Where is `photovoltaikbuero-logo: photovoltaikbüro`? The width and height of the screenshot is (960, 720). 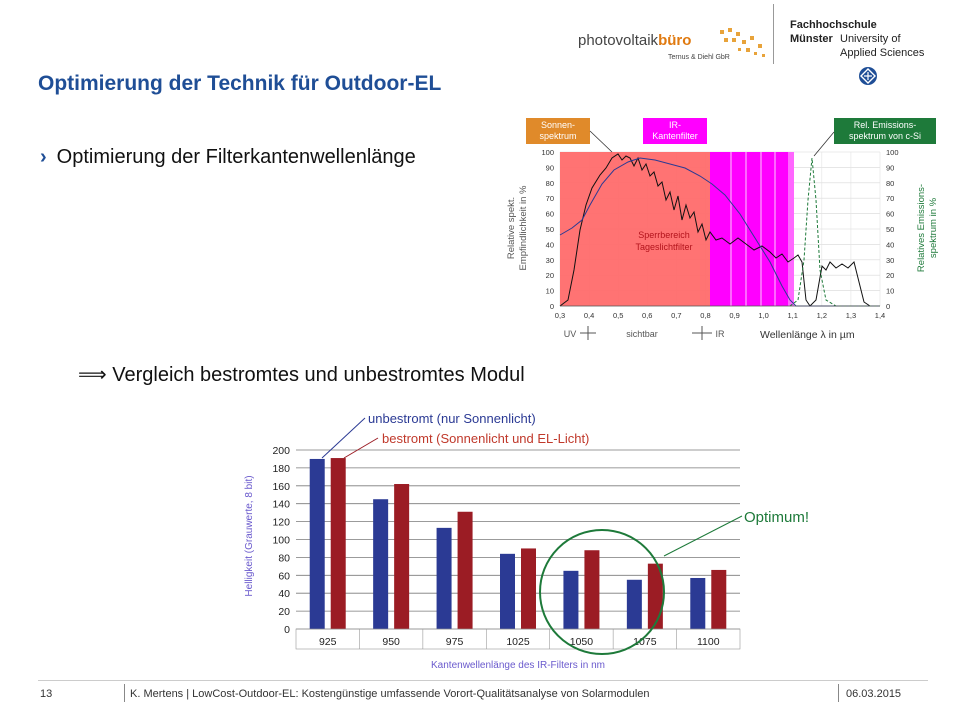
photovoltaikbuero-logo: photovoltaikbüro is located at coordinates (634, 40).